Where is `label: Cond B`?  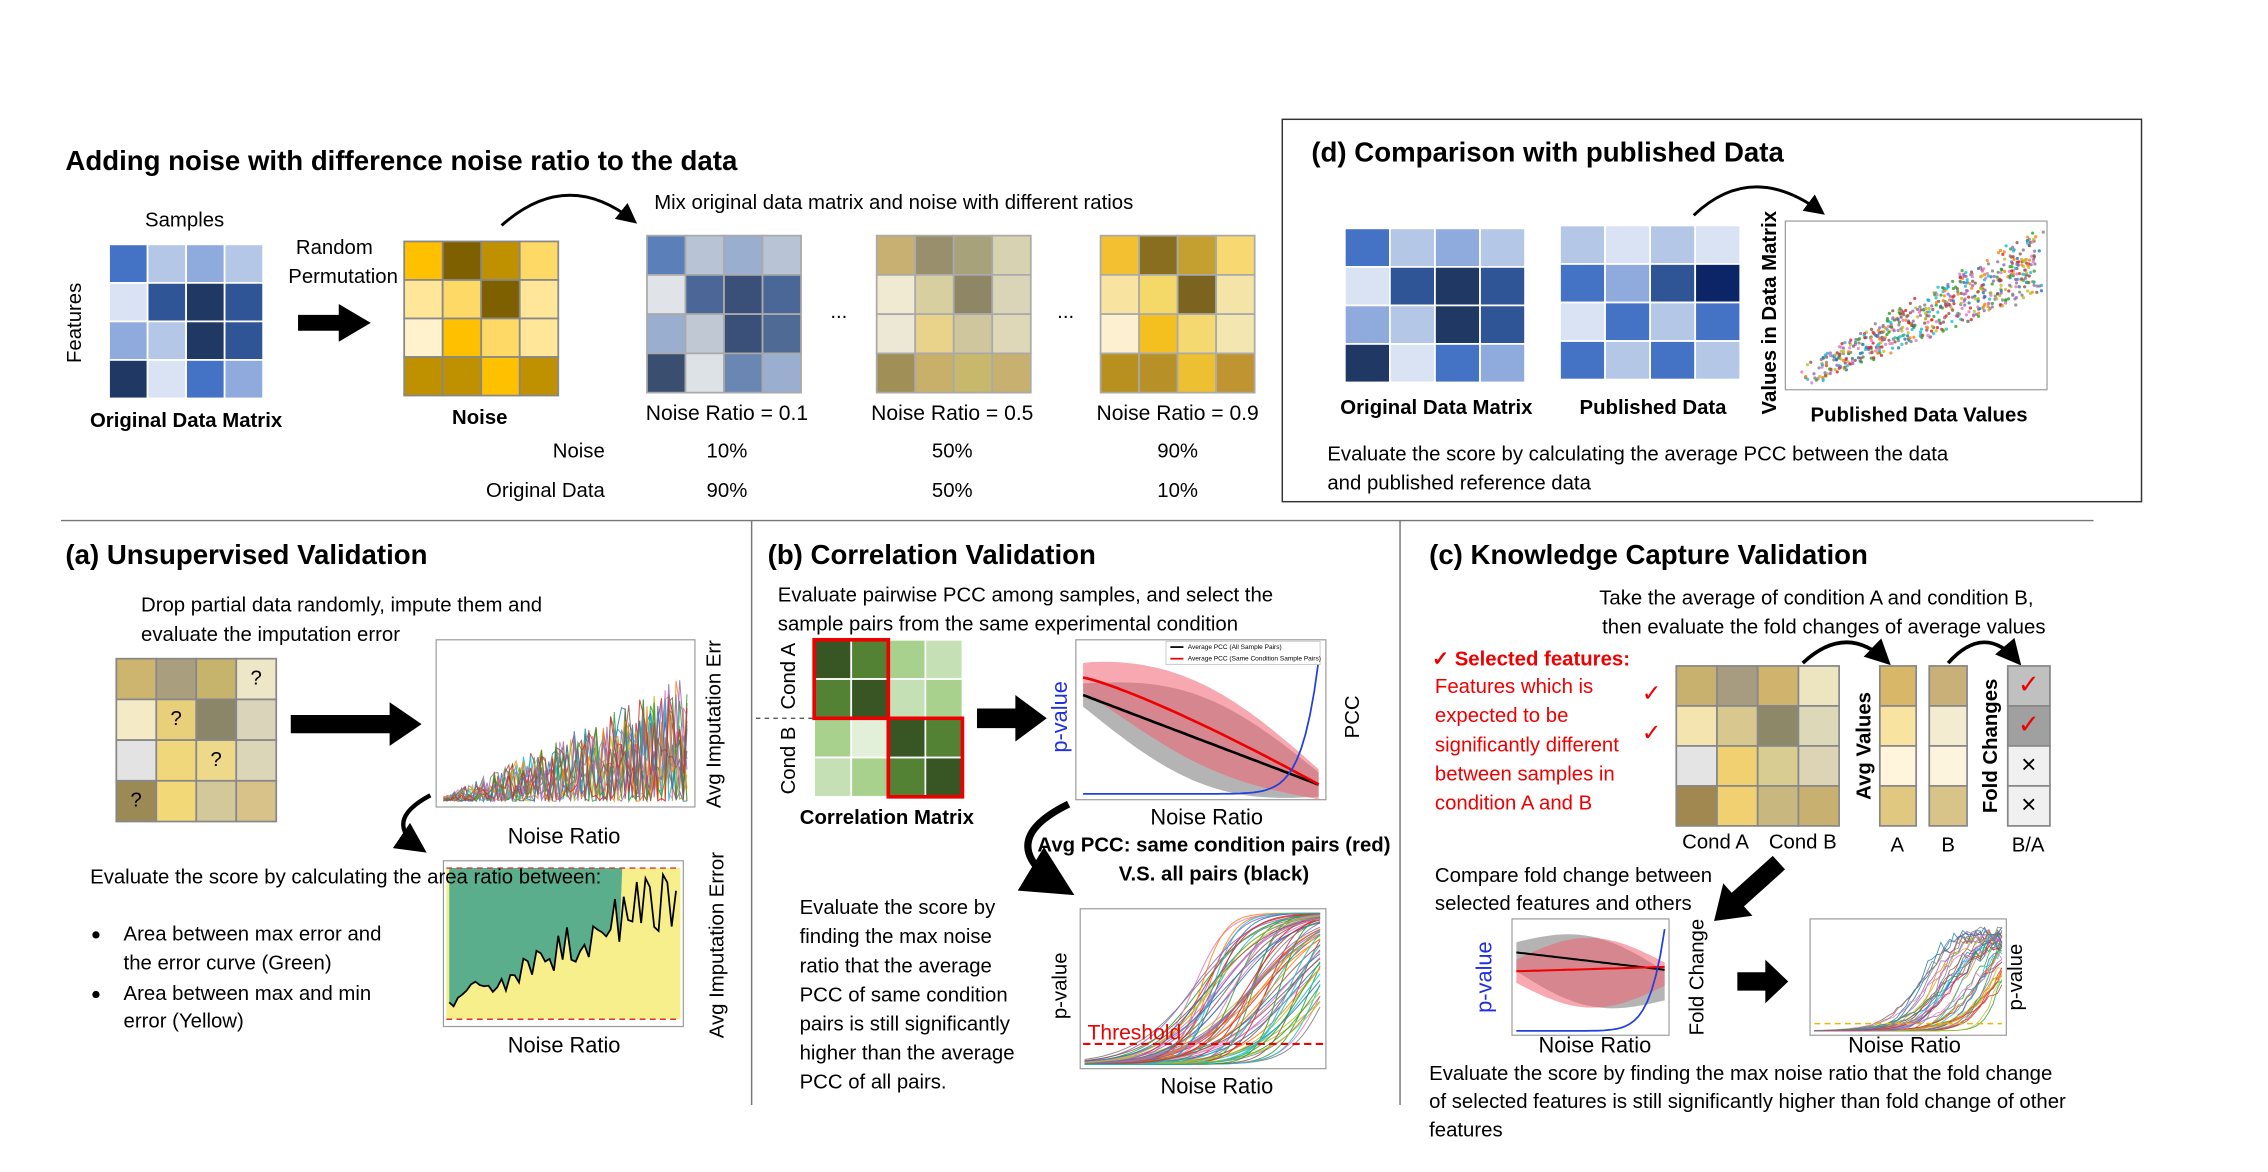 label: Cond B is located at coordinates (1803, 843).